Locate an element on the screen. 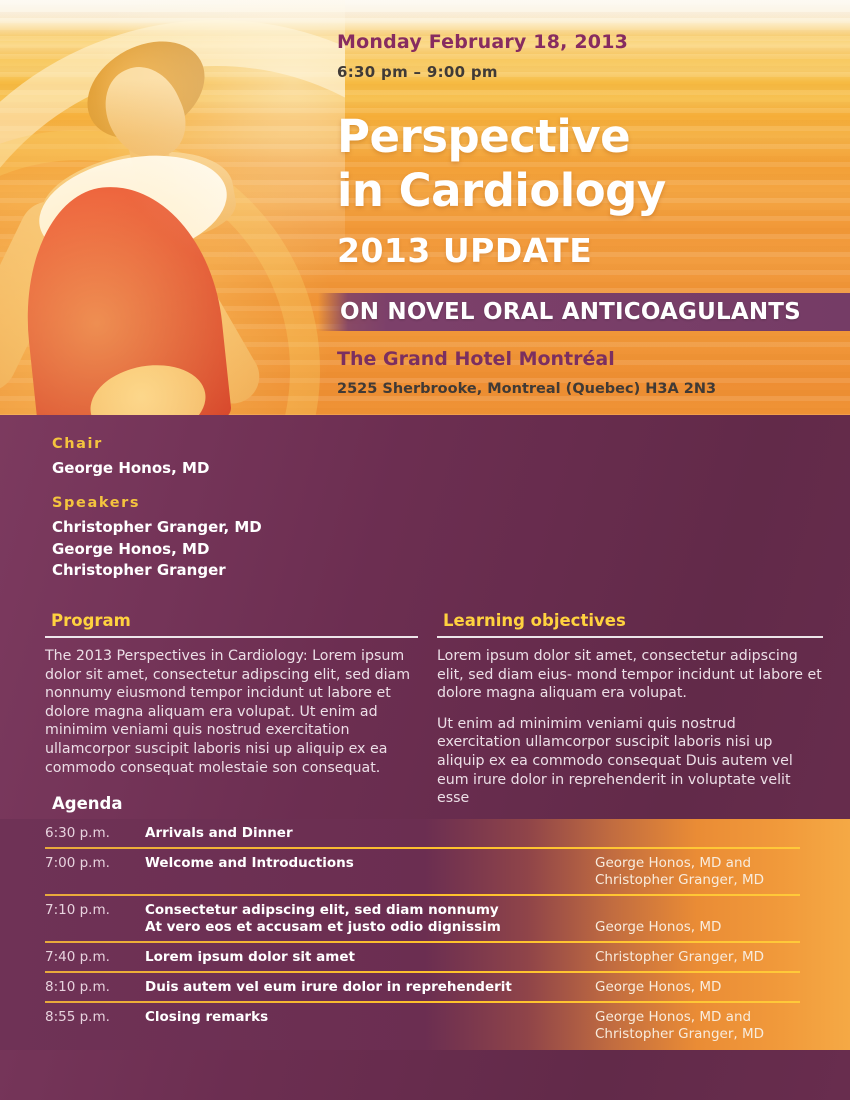  woman-hair is located at coordinates (146, 90).